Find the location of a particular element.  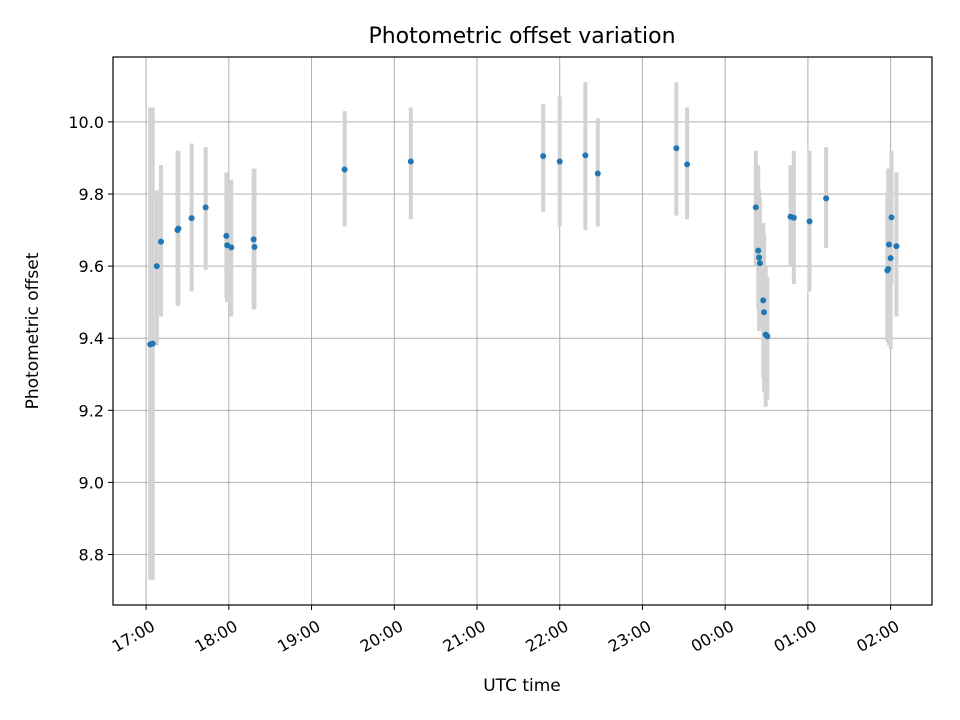

y-axis-ticks: 8.8 9.0 9.2 9.4 9.6 9.8 10.0 is located at coordinates (90, 339).